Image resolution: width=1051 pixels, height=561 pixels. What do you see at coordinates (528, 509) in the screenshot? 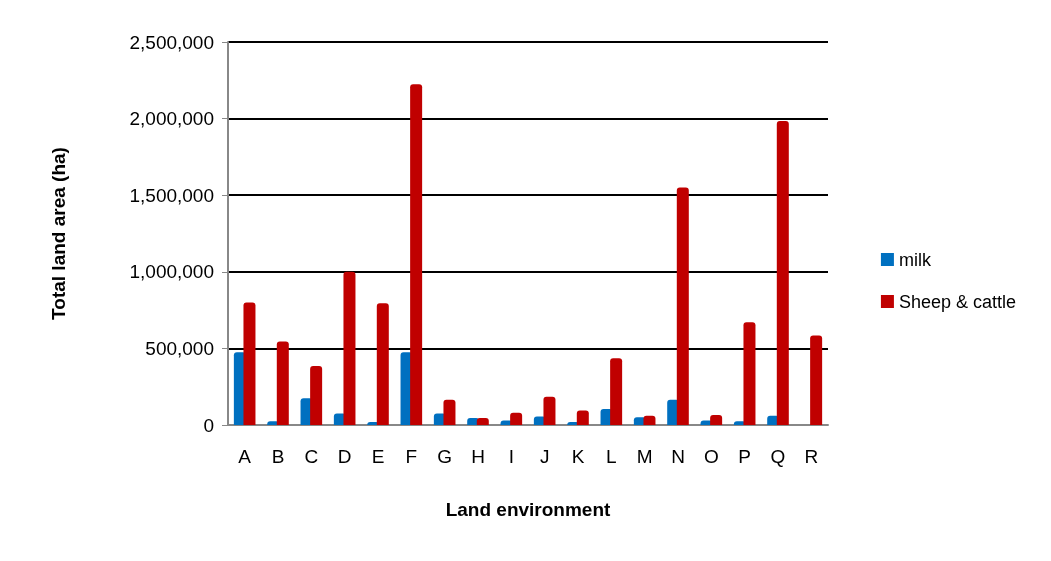
I see `x-axis-title: Land environment` at bounding box center [528, 509].